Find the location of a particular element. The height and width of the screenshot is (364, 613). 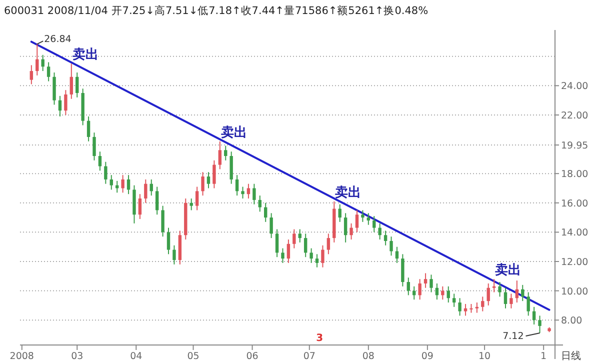

text: 日线 is located at coordinates (571, 356).